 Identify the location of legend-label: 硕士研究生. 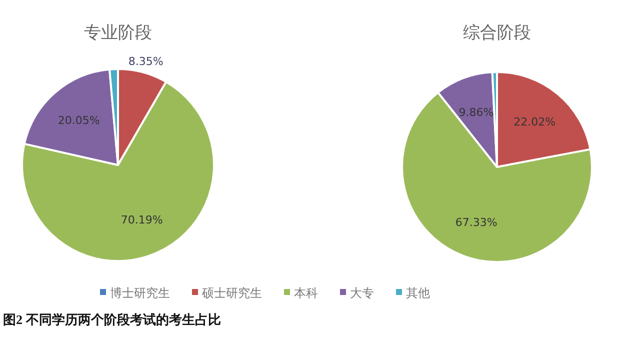
(231, 293).